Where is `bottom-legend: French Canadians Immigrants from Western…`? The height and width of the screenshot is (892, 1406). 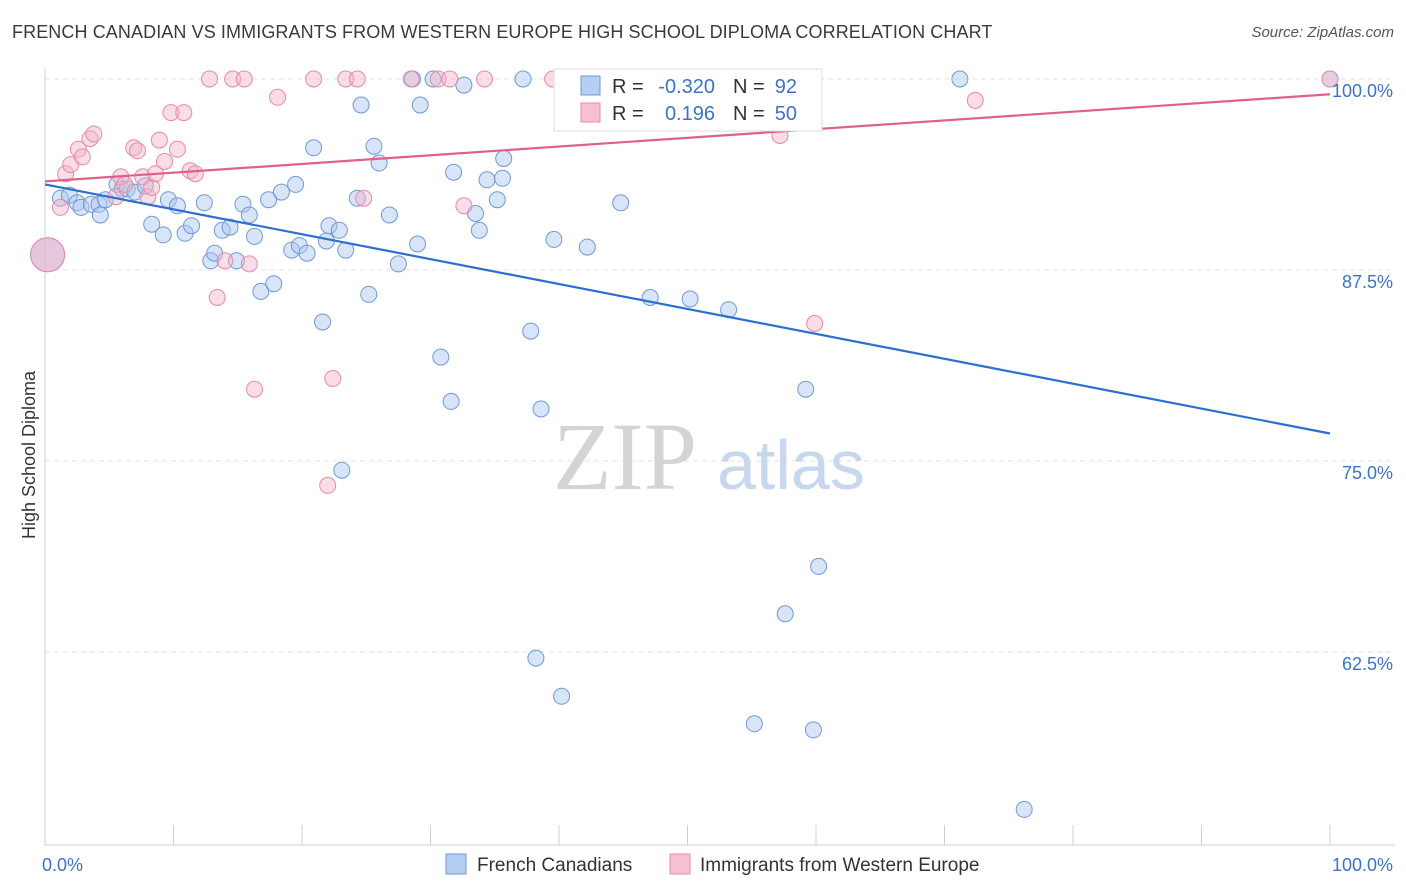 bottom-legend: French Canadians Immigrants from Western… is located at coordinates (712, 864).